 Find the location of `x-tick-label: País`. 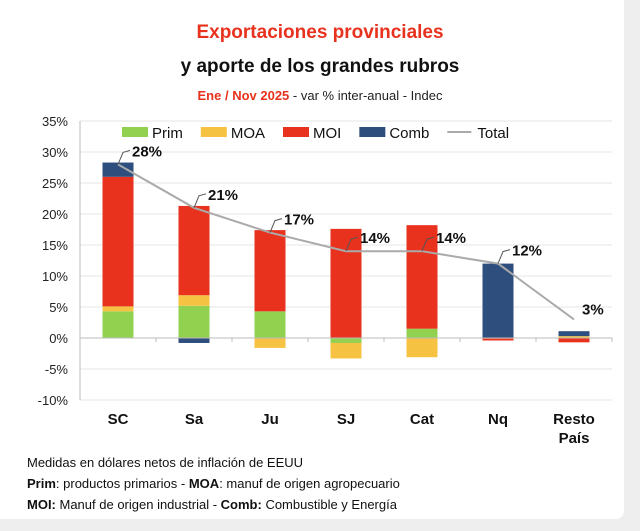

x-tick-label: País is located at coordinates (574, 438).